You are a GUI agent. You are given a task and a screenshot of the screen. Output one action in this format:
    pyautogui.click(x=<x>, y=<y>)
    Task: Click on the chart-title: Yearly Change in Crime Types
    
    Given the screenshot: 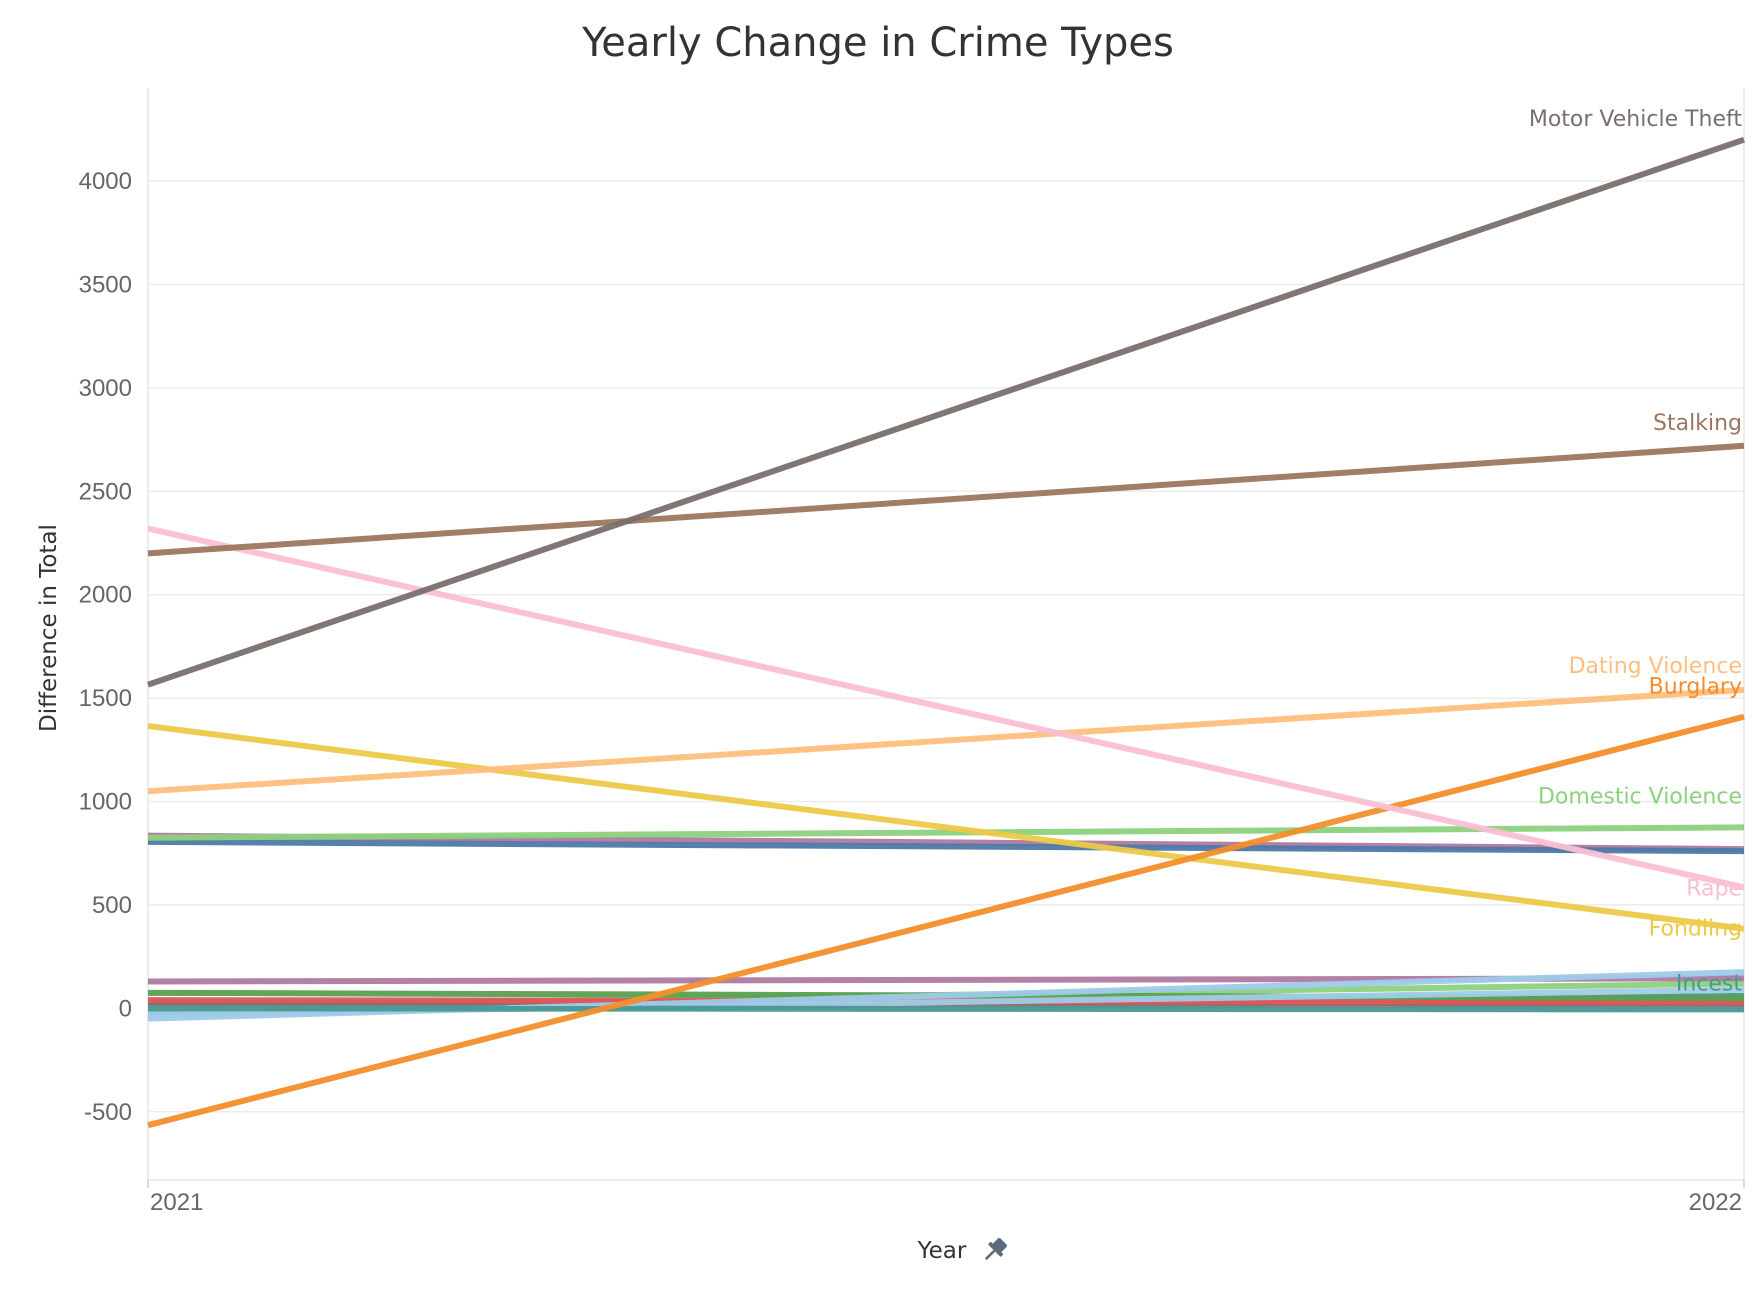 What is the action you would take?
    pyautogui.click(x=877, y=43)
    